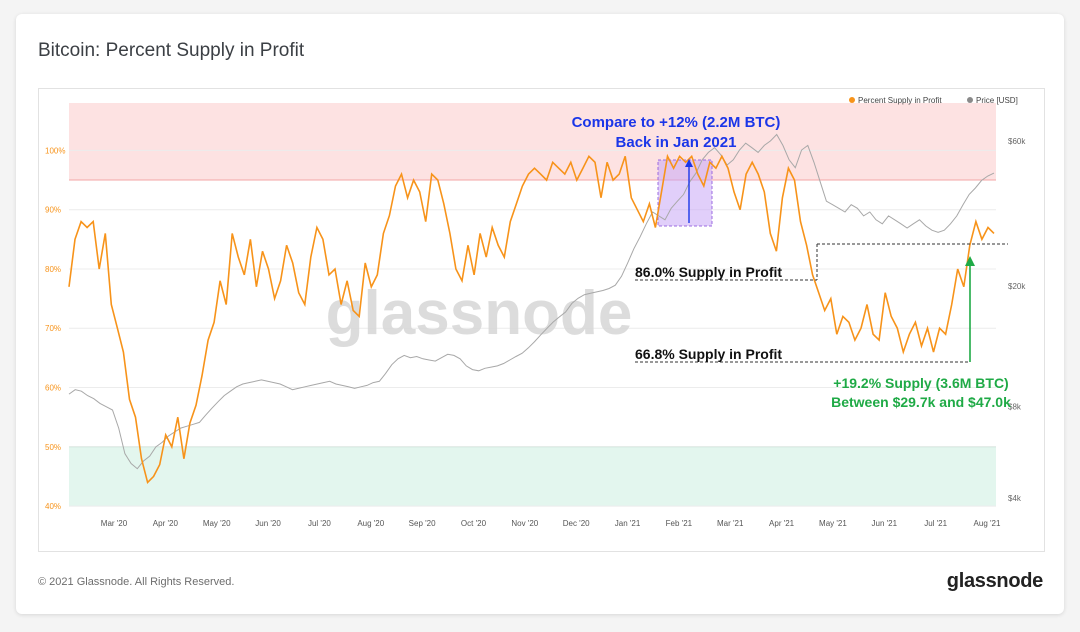 Image resolution: width=1080 pixels, height=632 pixels. Describe the element at coordinates (53, 388) in the screenshot. I see `y-left-tick-label: 60%` at that location.